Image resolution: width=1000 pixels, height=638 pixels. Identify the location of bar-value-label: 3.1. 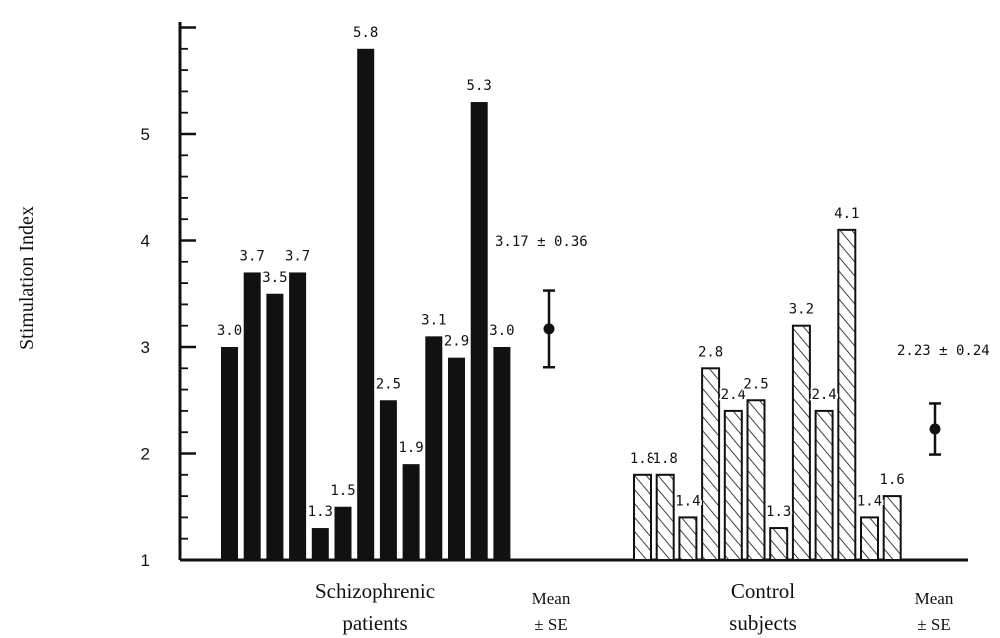
(433, 320).